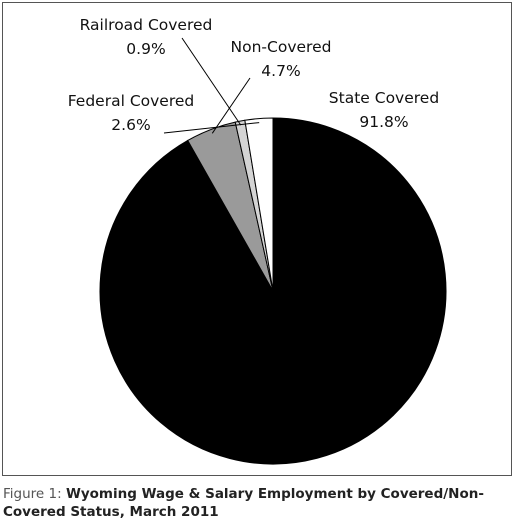 The image size is (516, 528). Describe the element at coordinates (130, 125) in the screenshot. I see `slice-value-label: 2.6%` at that location.